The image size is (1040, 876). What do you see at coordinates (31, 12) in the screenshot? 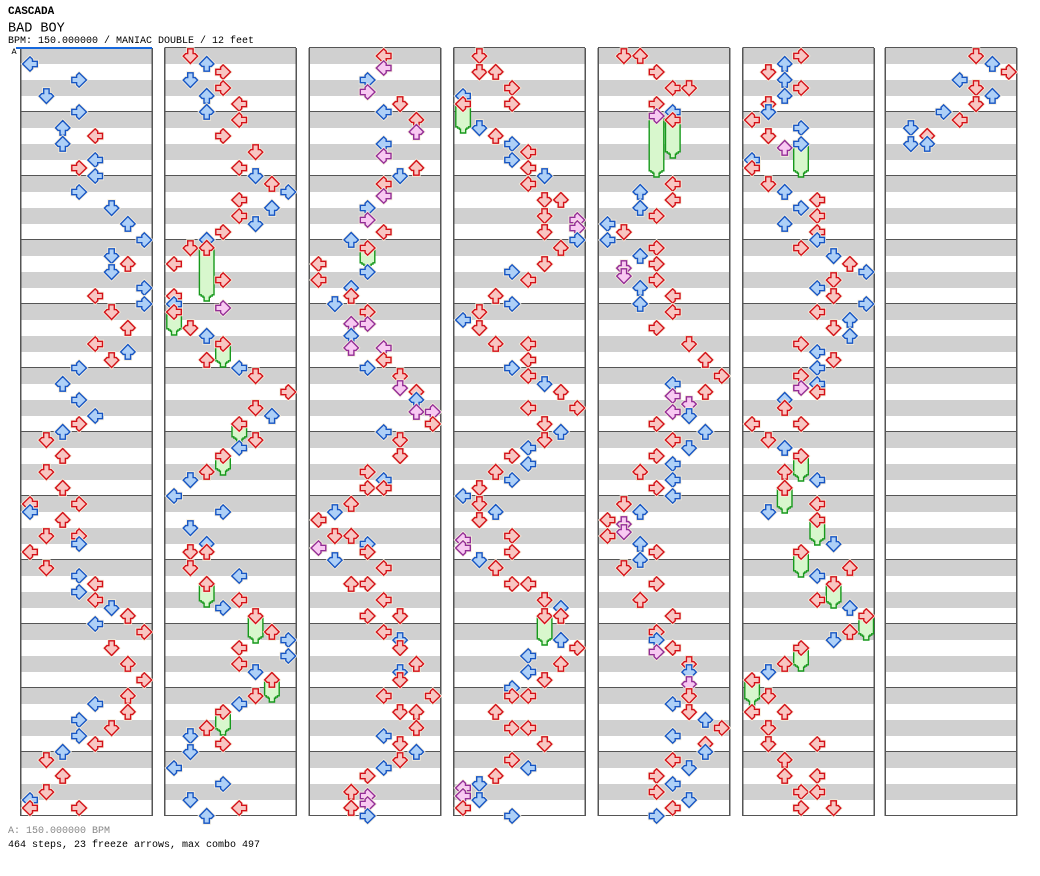
I see `svg-text: CASCADA` at bounding box center [31, 12].